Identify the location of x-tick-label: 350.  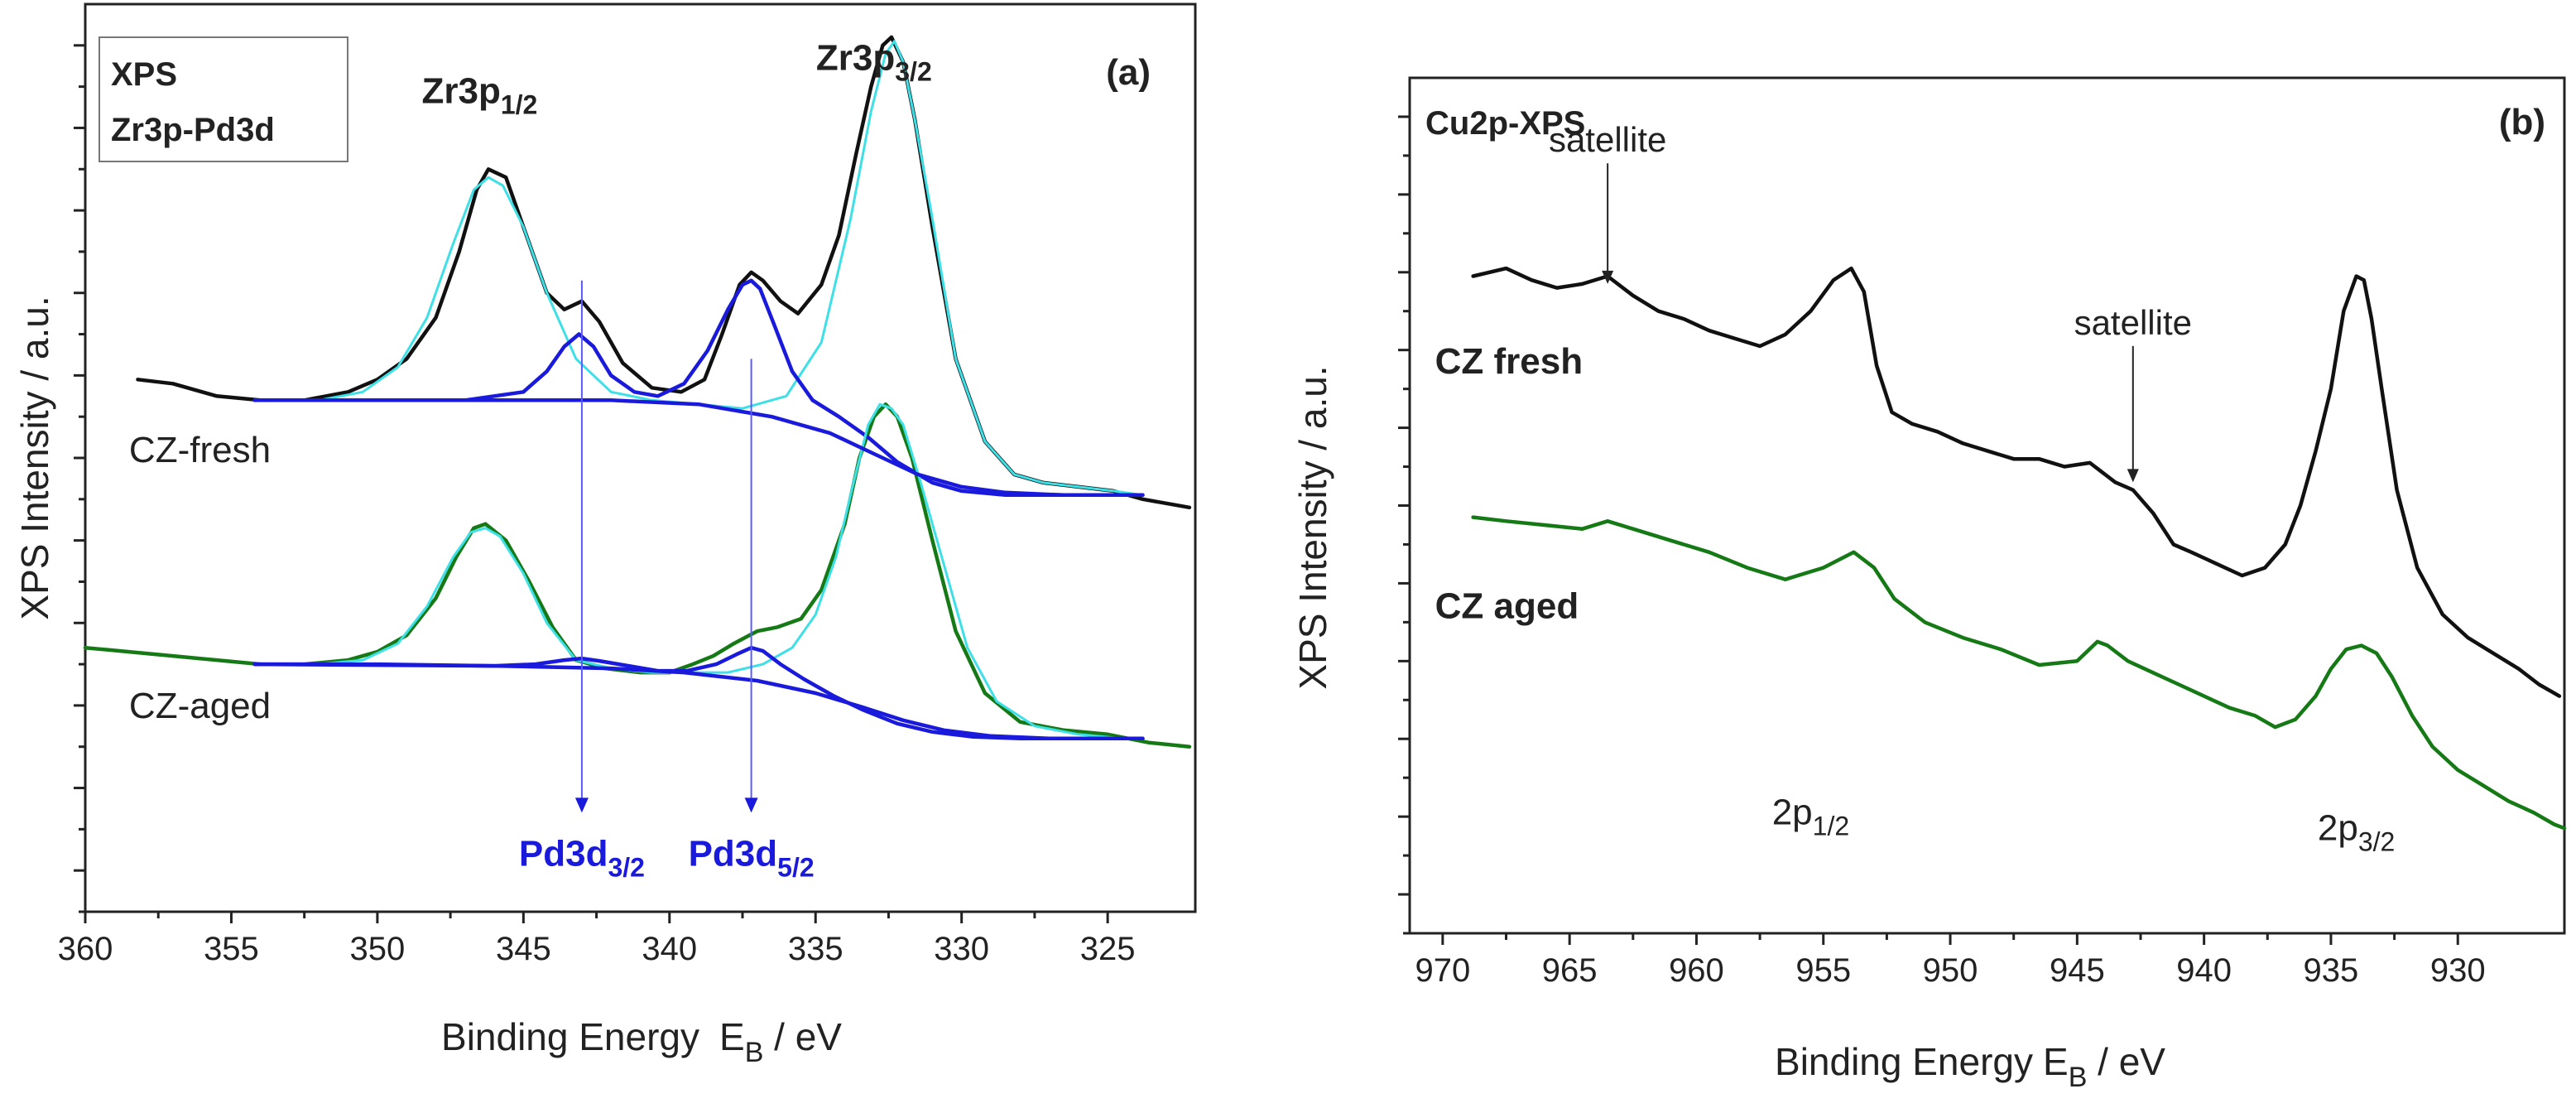
(378, 949).